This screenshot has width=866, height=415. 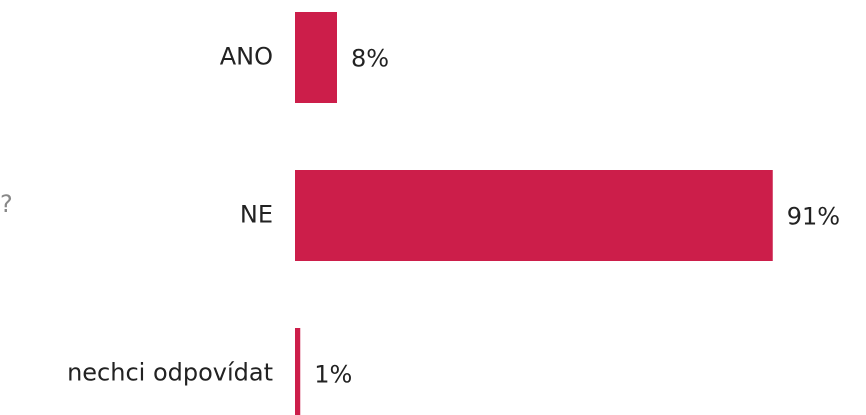 I want to click on value-label: 8%, so click(x=370, y=59).